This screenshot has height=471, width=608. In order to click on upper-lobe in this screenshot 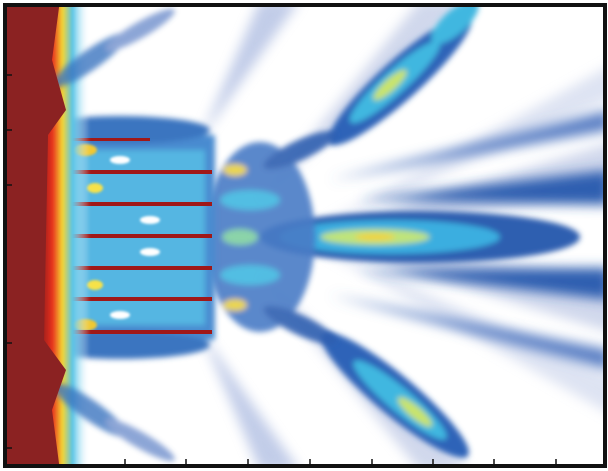, I will do `click(403, 75)`.